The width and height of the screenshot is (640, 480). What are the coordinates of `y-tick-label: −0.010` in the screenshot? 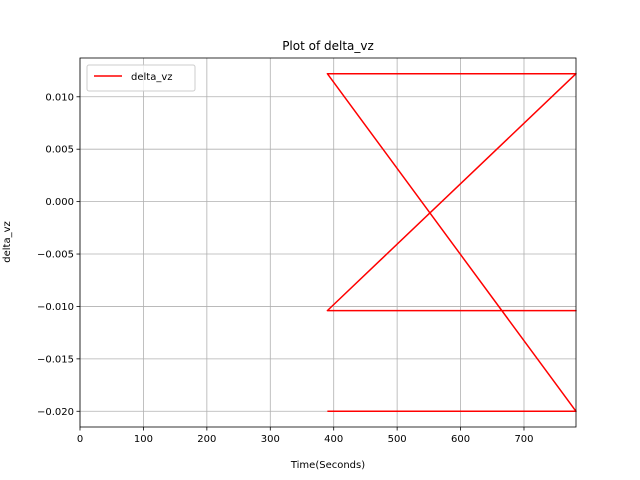 It's located at (55, 307).